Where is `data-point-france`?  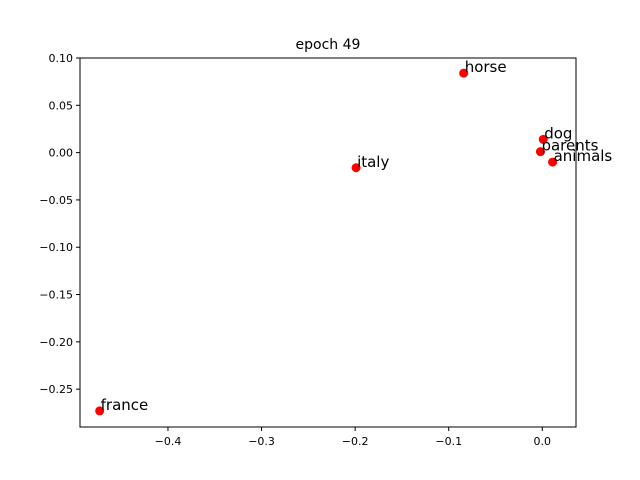
data-point-france is located at coordinates (100, 411).